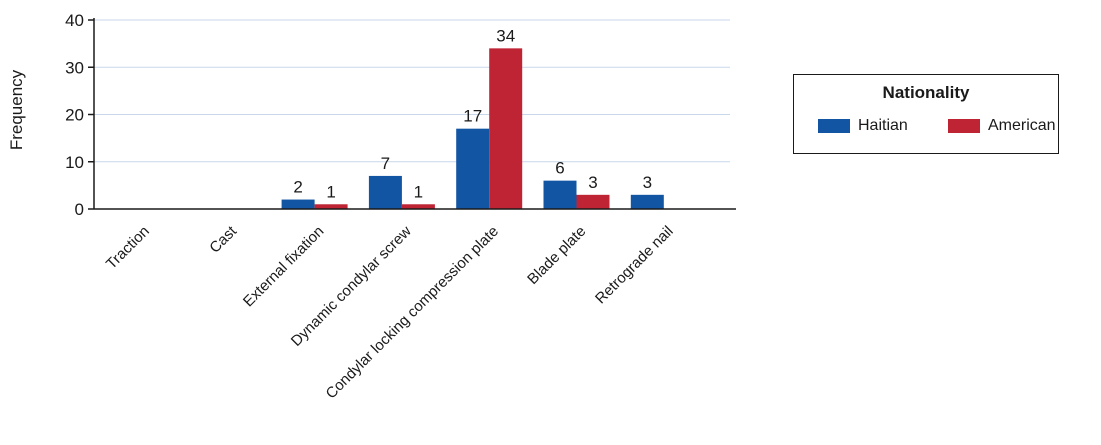 Image resolution: width=1101 pixels, height=445 pixels. Describe the element at coordinates (74, 20) in the screenshot. I see `y-tick-label: 40` at that location.